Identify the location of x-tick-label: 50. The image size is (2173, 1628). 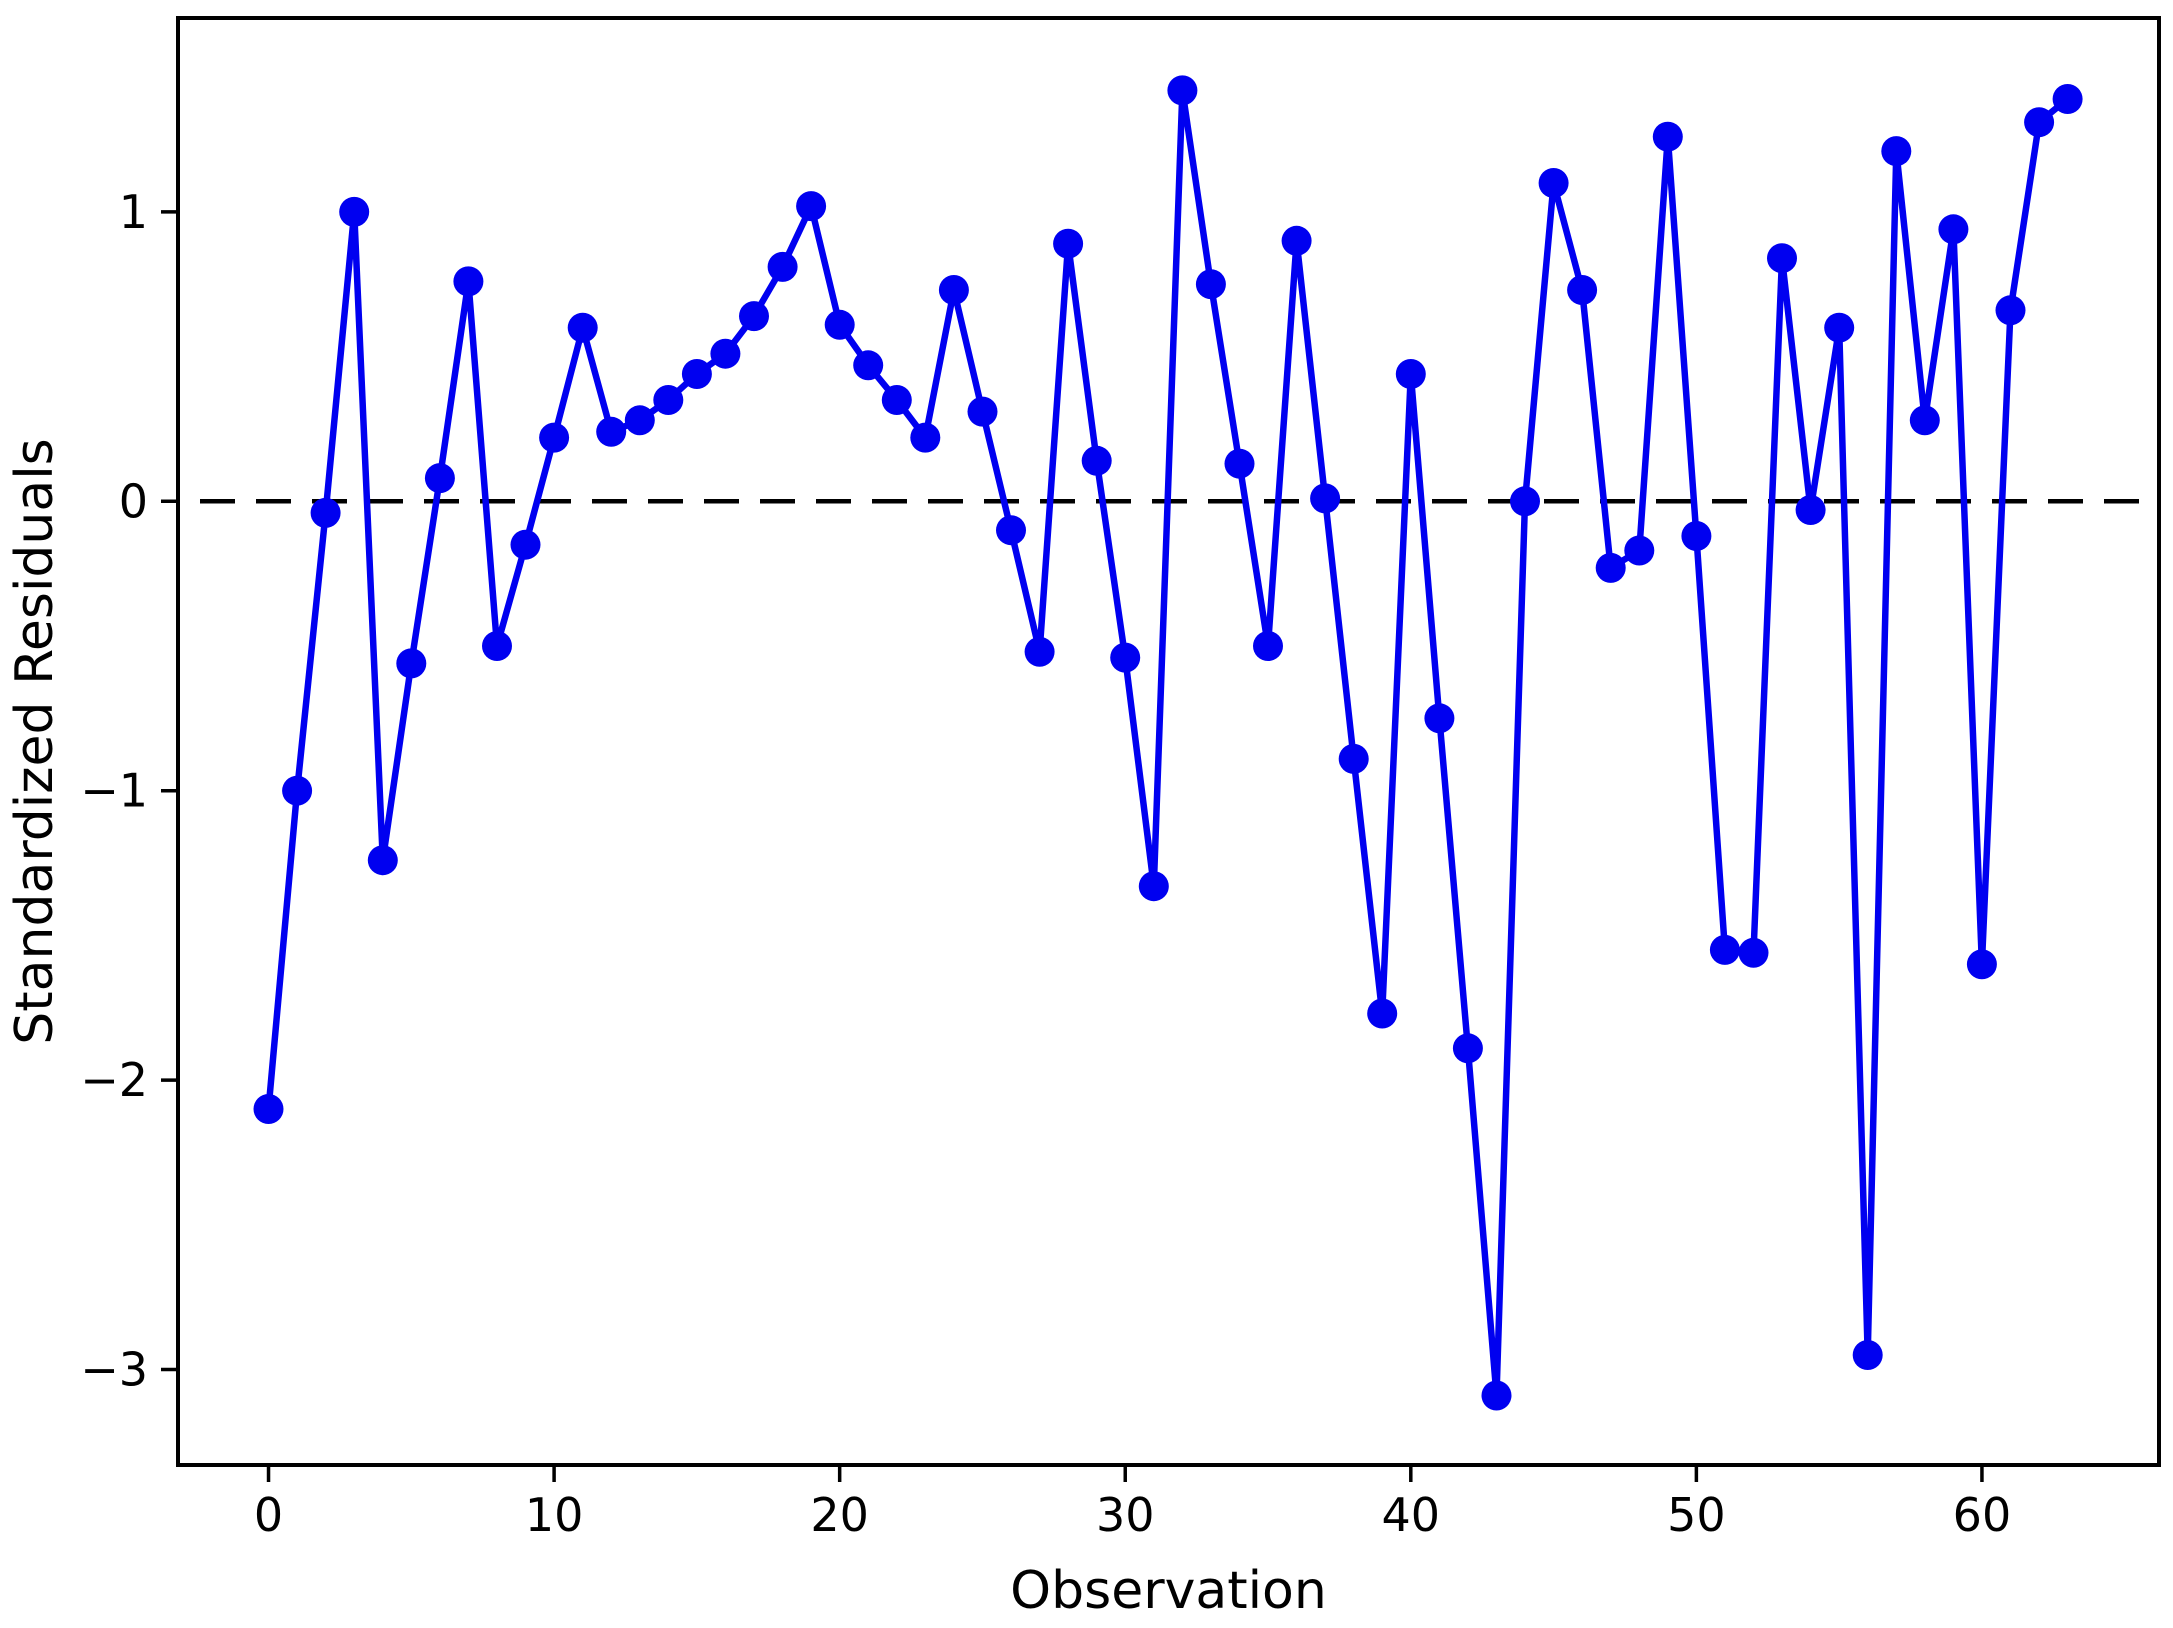
(1696, 1515).